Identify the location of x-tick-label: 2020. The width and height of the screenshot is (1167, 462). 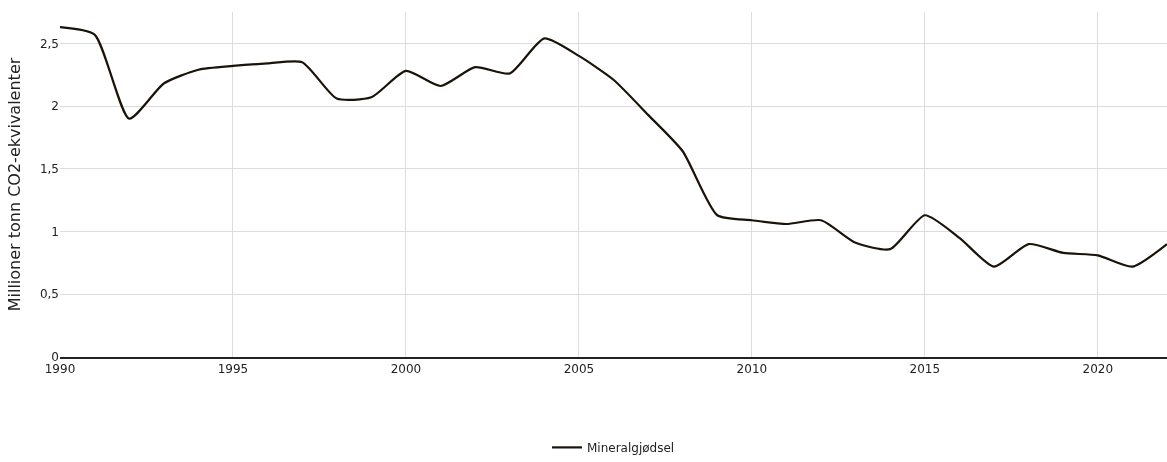
(1098, 369).